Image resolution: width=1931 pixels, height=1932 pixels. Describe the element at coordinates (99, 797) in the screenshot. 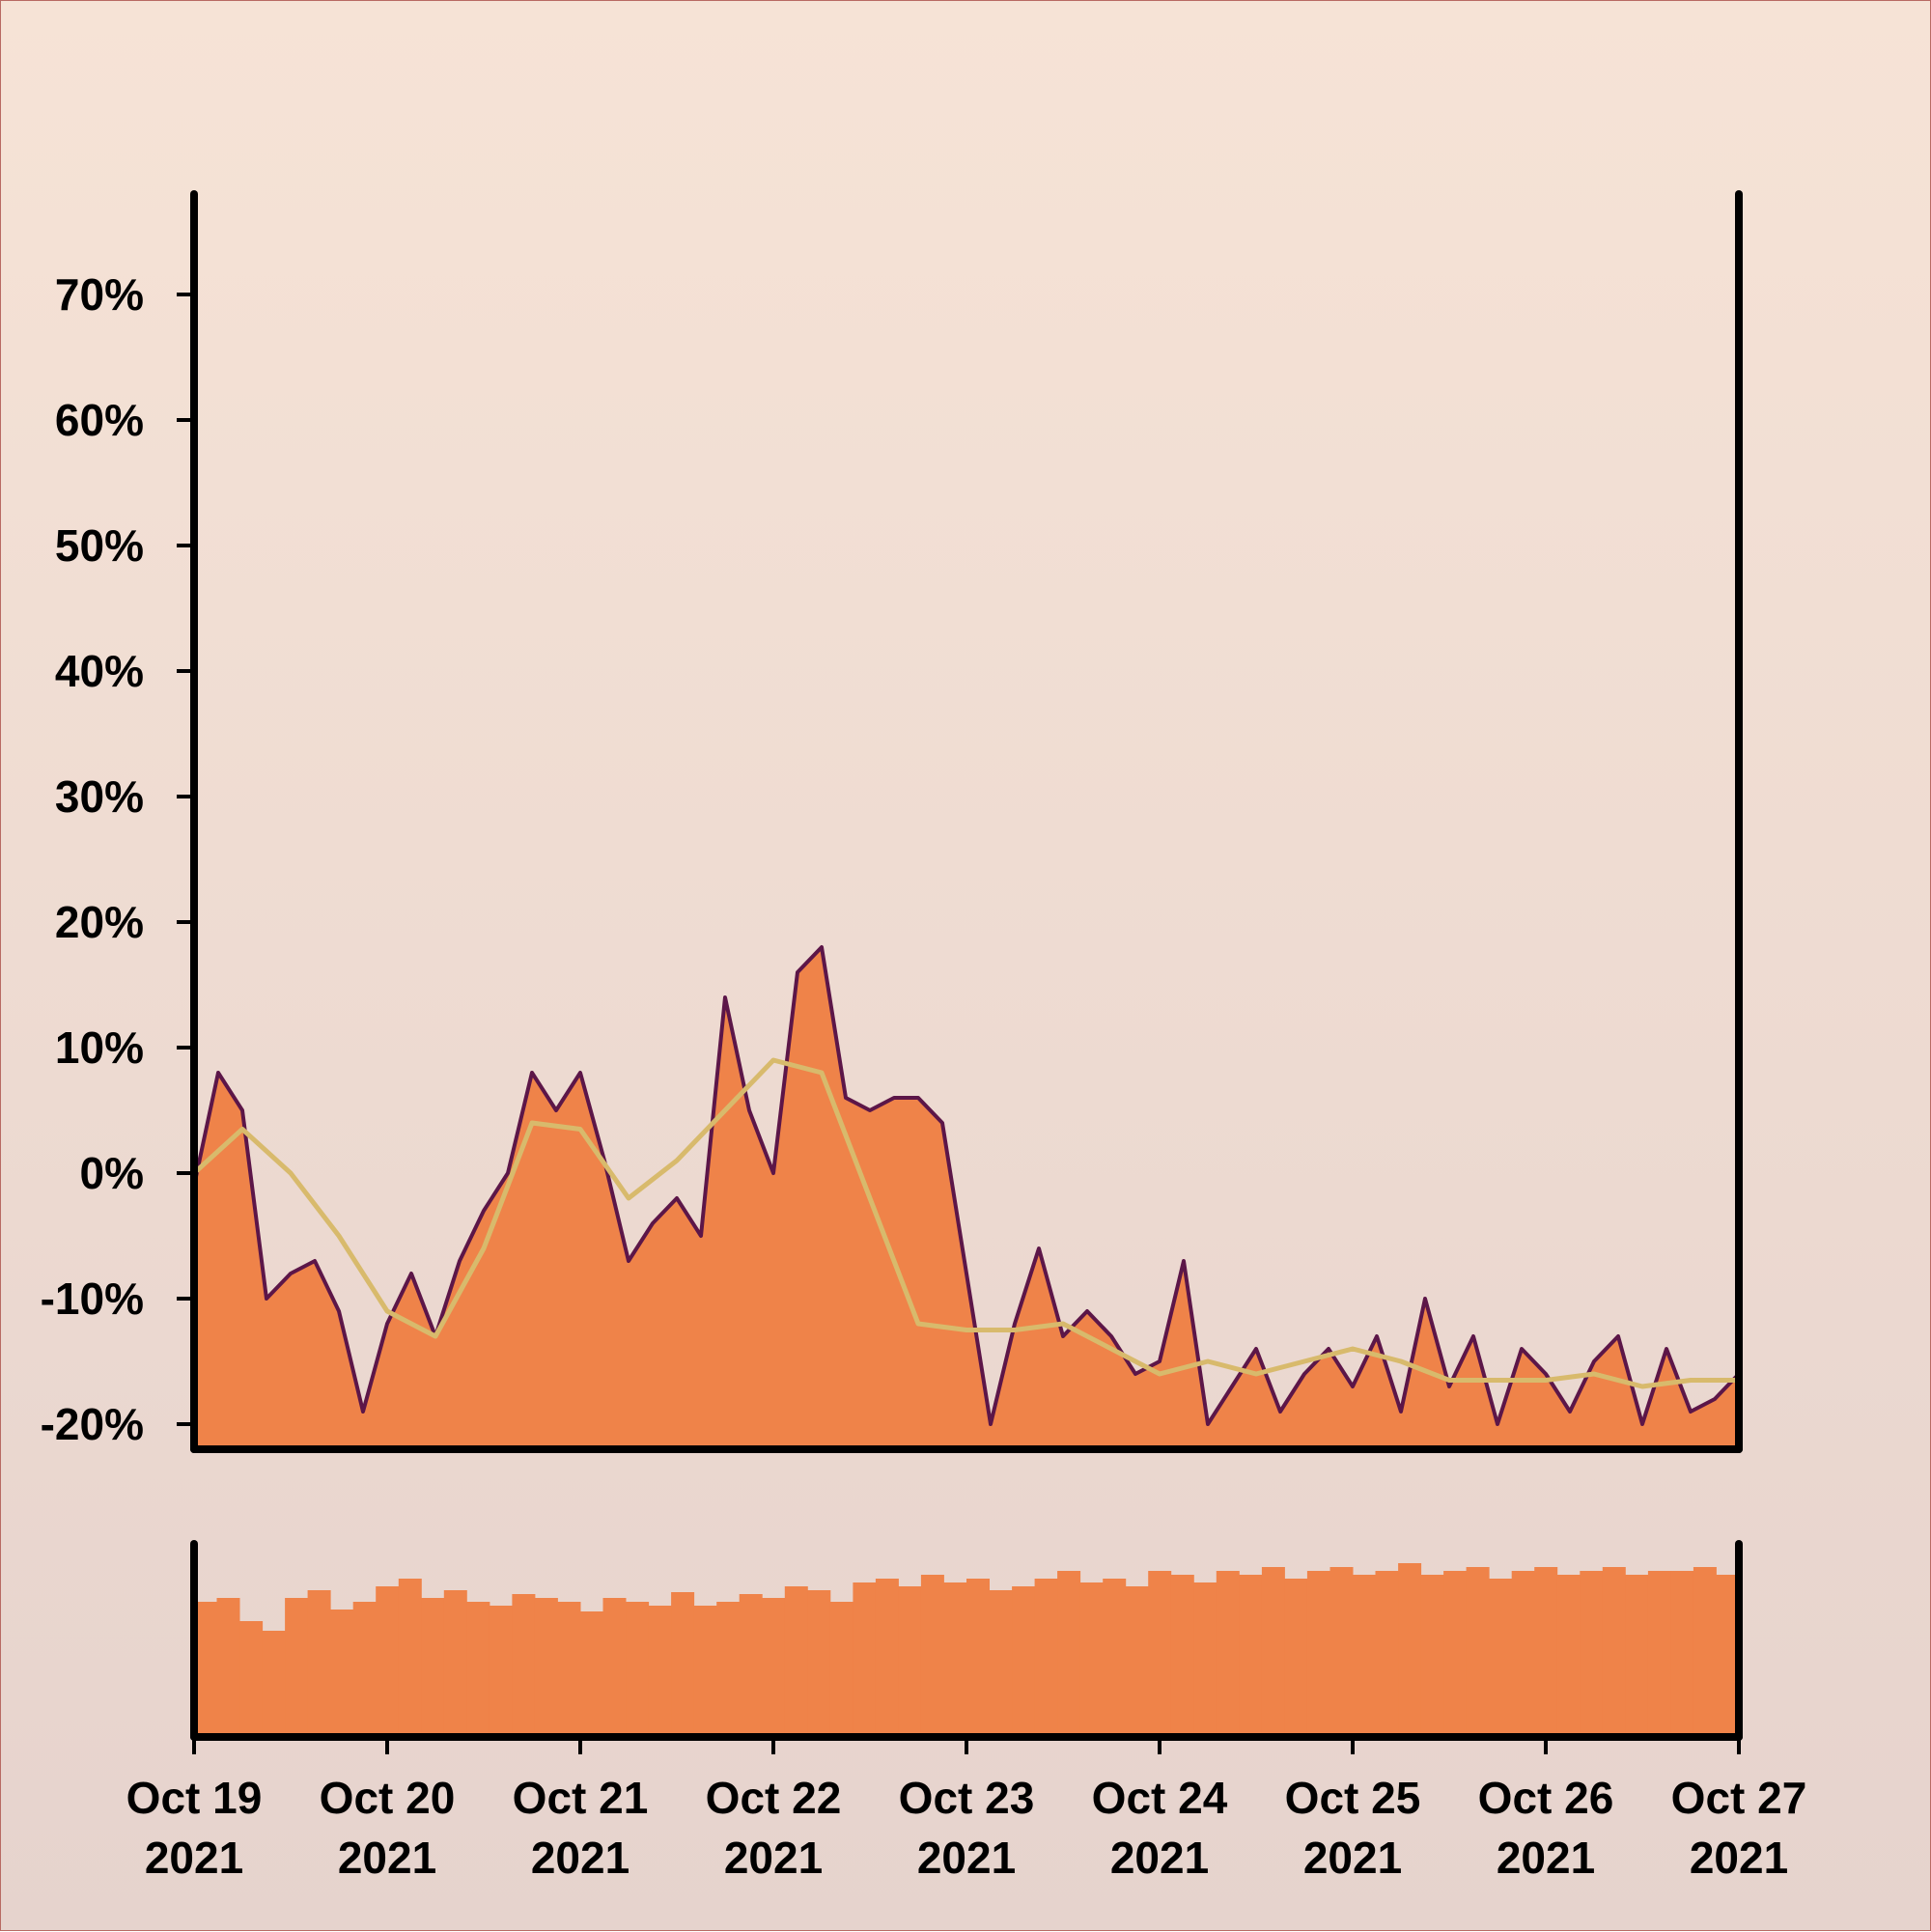

I see `y-tick-label: 30%` at that location.